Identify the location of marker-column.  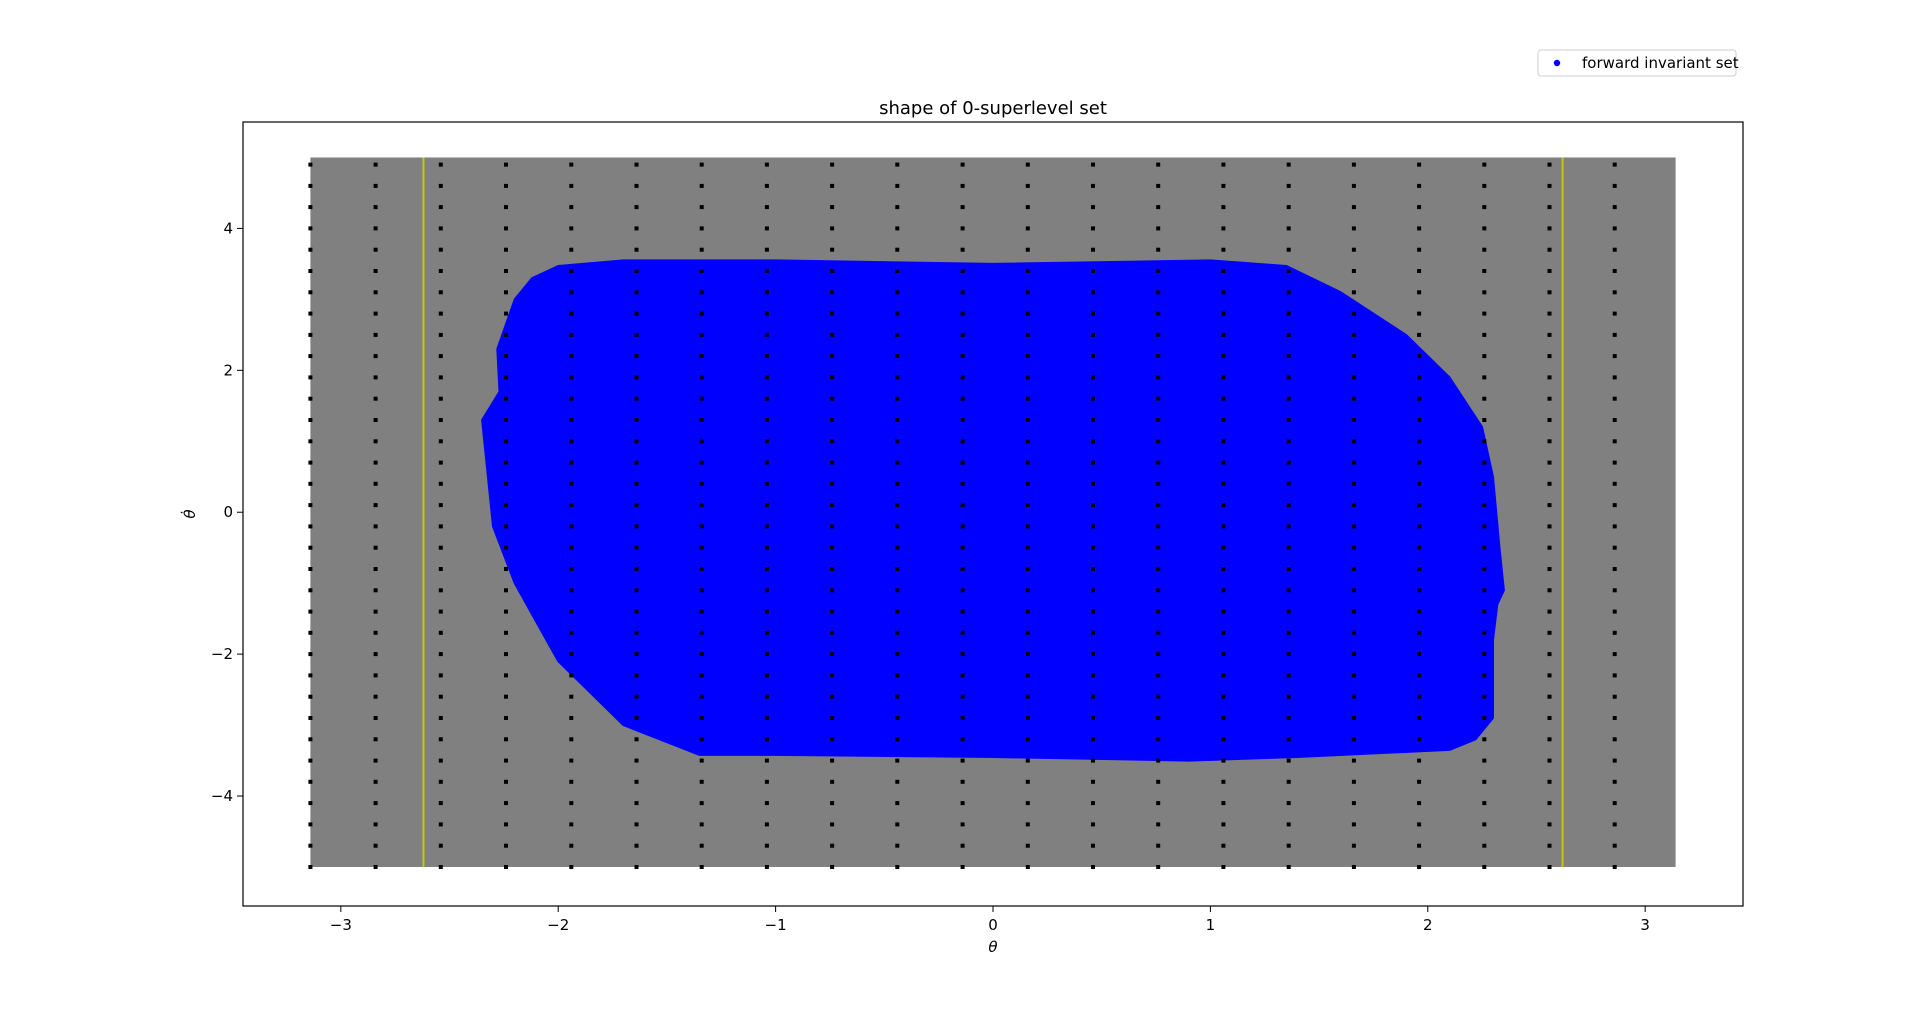
(1223, 515).